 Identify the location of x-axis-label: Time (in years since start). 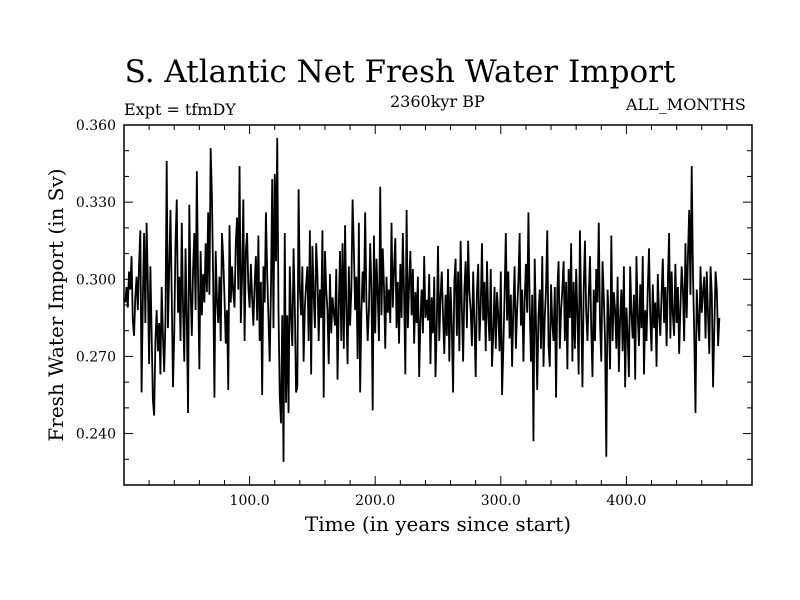
(438, 524).